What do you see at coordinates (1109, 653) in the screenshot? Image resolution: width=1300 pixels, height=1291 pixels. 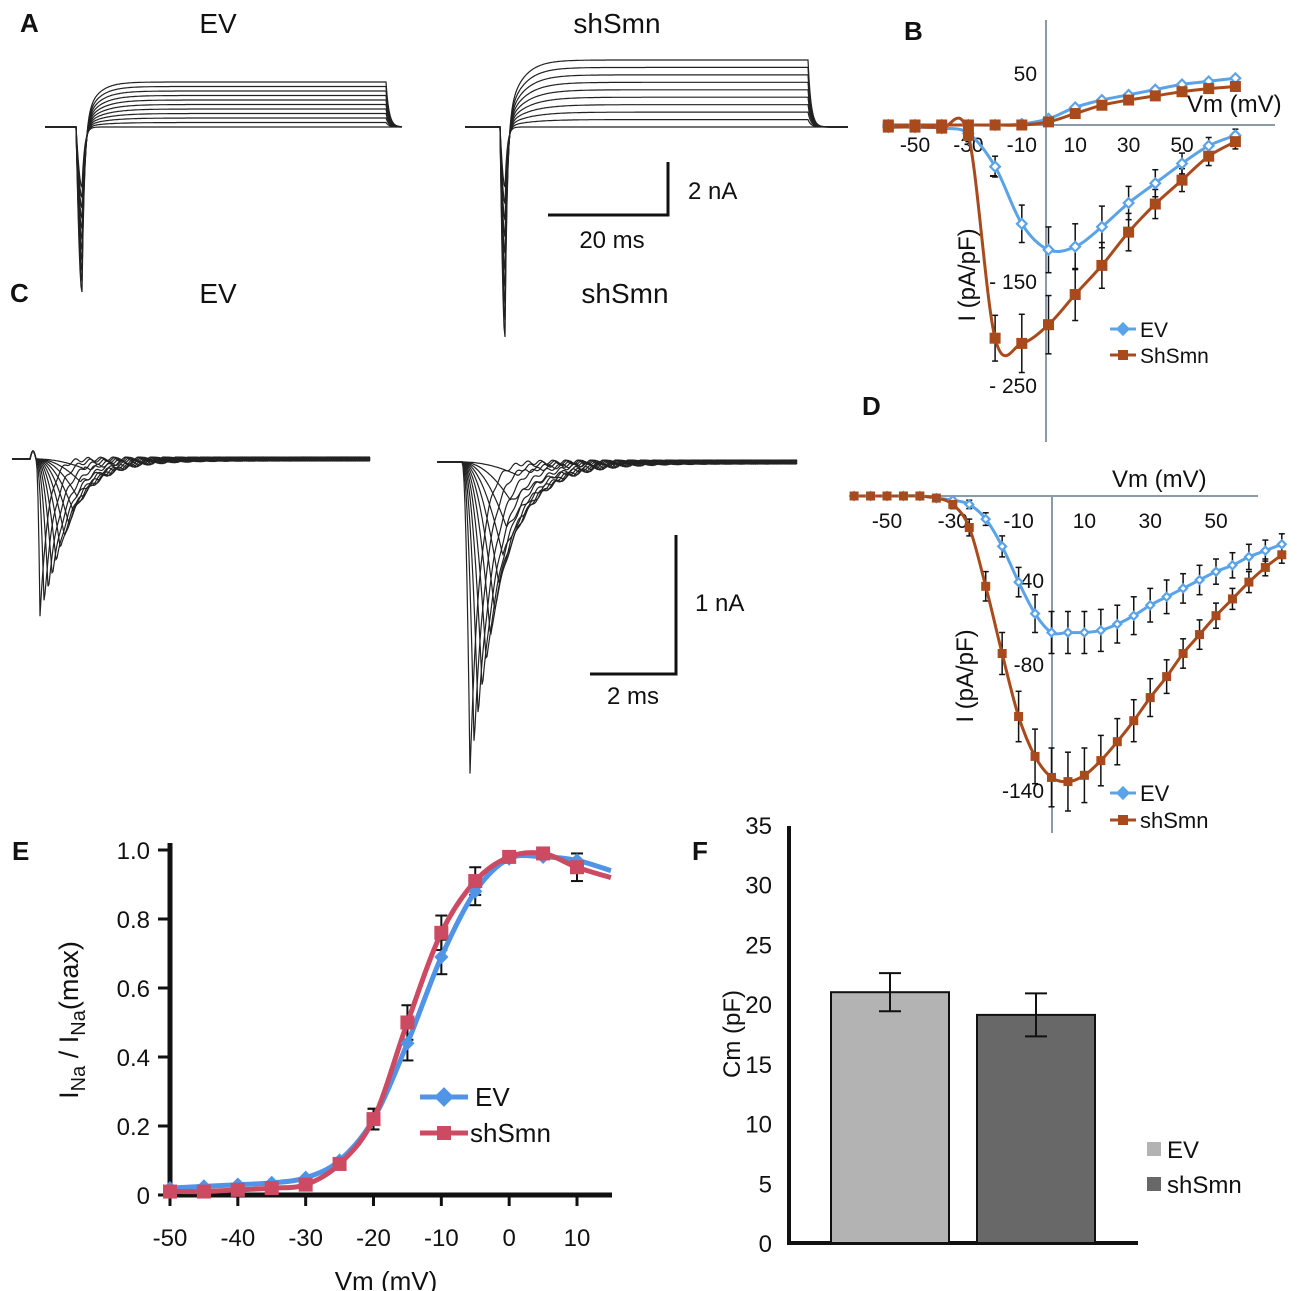 I see `panel-d-error-bars` at bounding box center [1109, 653].